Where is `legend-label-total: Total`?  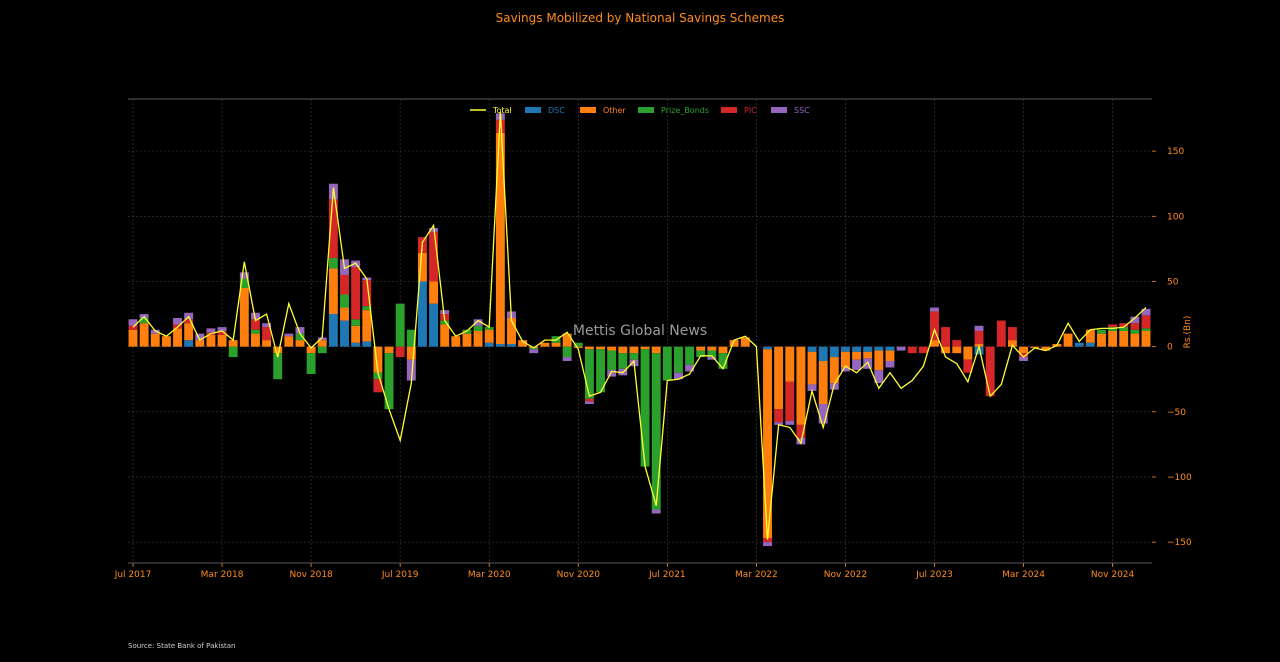
legend-label-total: Total is located at coordinates (502, 110).